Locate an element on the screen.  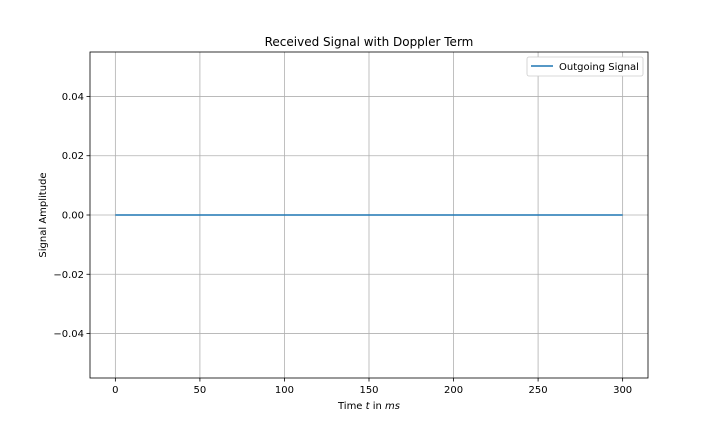
y-axis-ticks: 0.04 0.02 0.00 −0.02 −0.04 is located at coordinates (71, 216).